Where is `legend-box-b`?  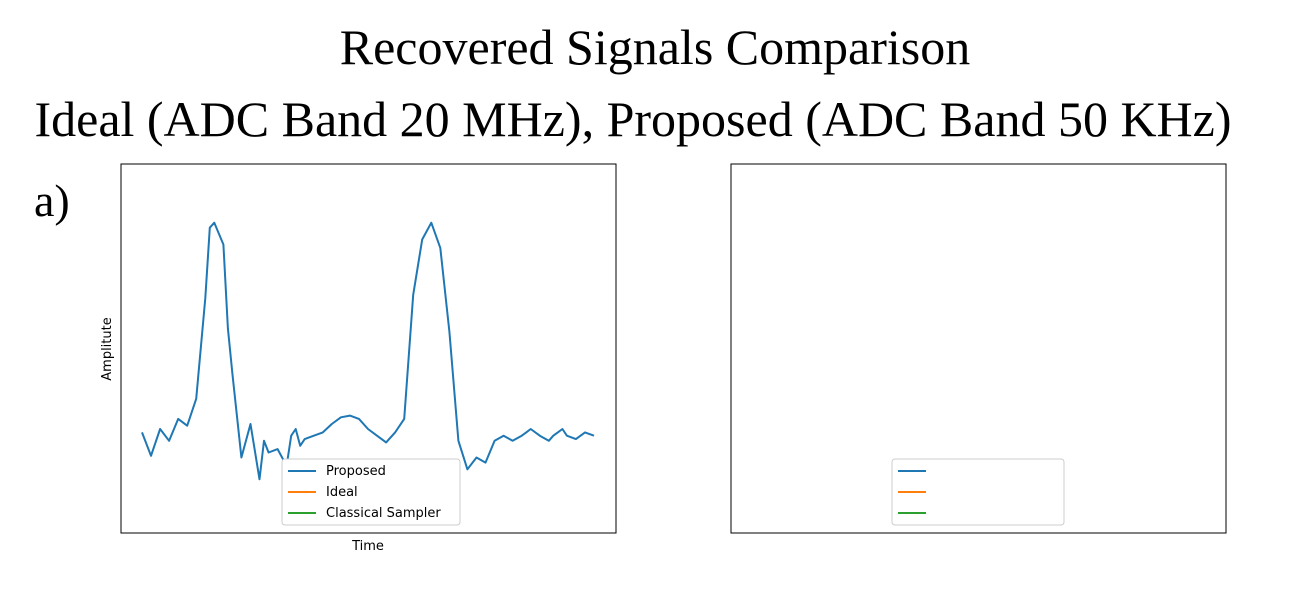 legend-box-b is located at coordinates (978, 492).